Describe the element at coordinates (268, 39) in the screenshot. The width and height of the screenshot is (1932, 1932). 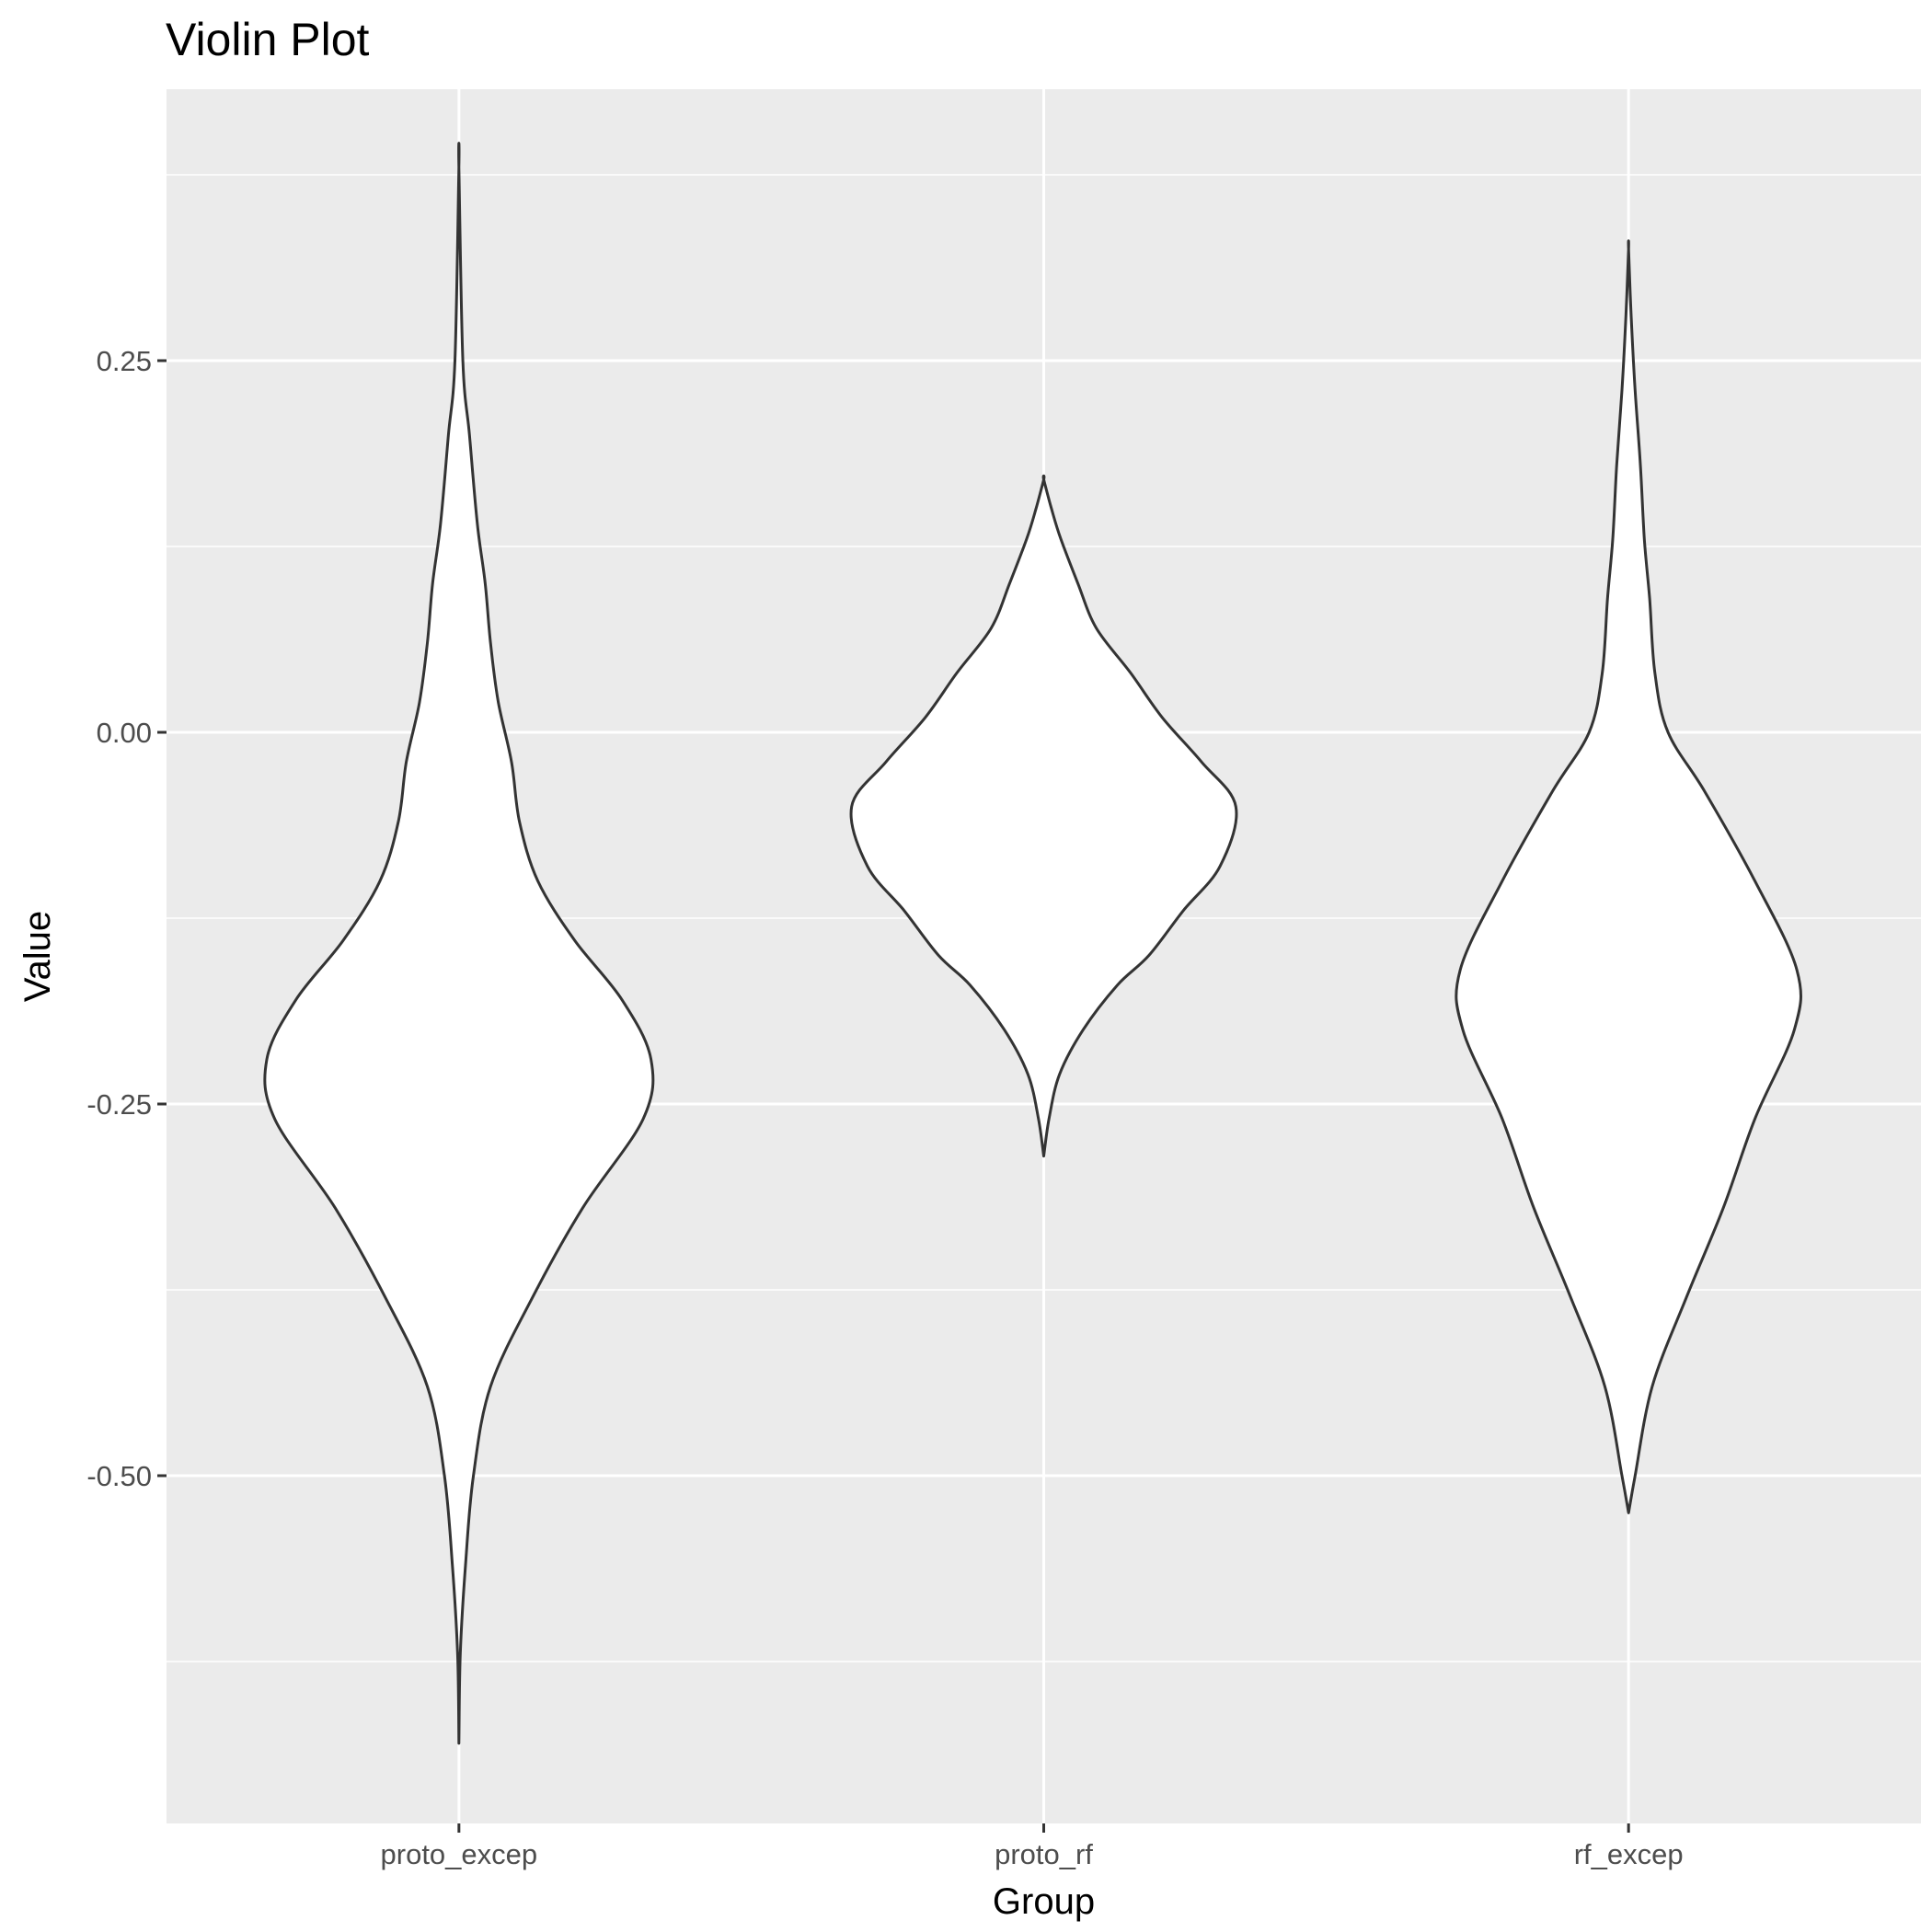
I see `chart-title: Violin Plot` at that location.